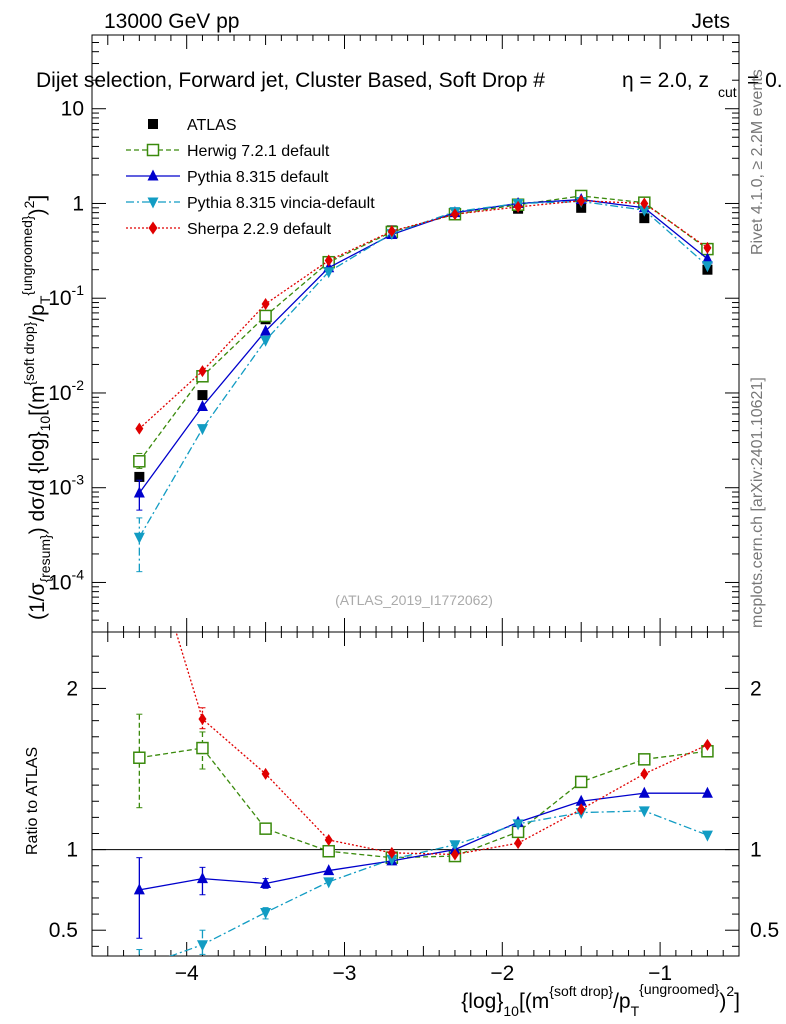 The image size is (786, 1024). What do you see at coordinates (63, 930) in the screenshot?
I see `ratio-y-tick-label: 0.5` at bounding box center [63, 930].